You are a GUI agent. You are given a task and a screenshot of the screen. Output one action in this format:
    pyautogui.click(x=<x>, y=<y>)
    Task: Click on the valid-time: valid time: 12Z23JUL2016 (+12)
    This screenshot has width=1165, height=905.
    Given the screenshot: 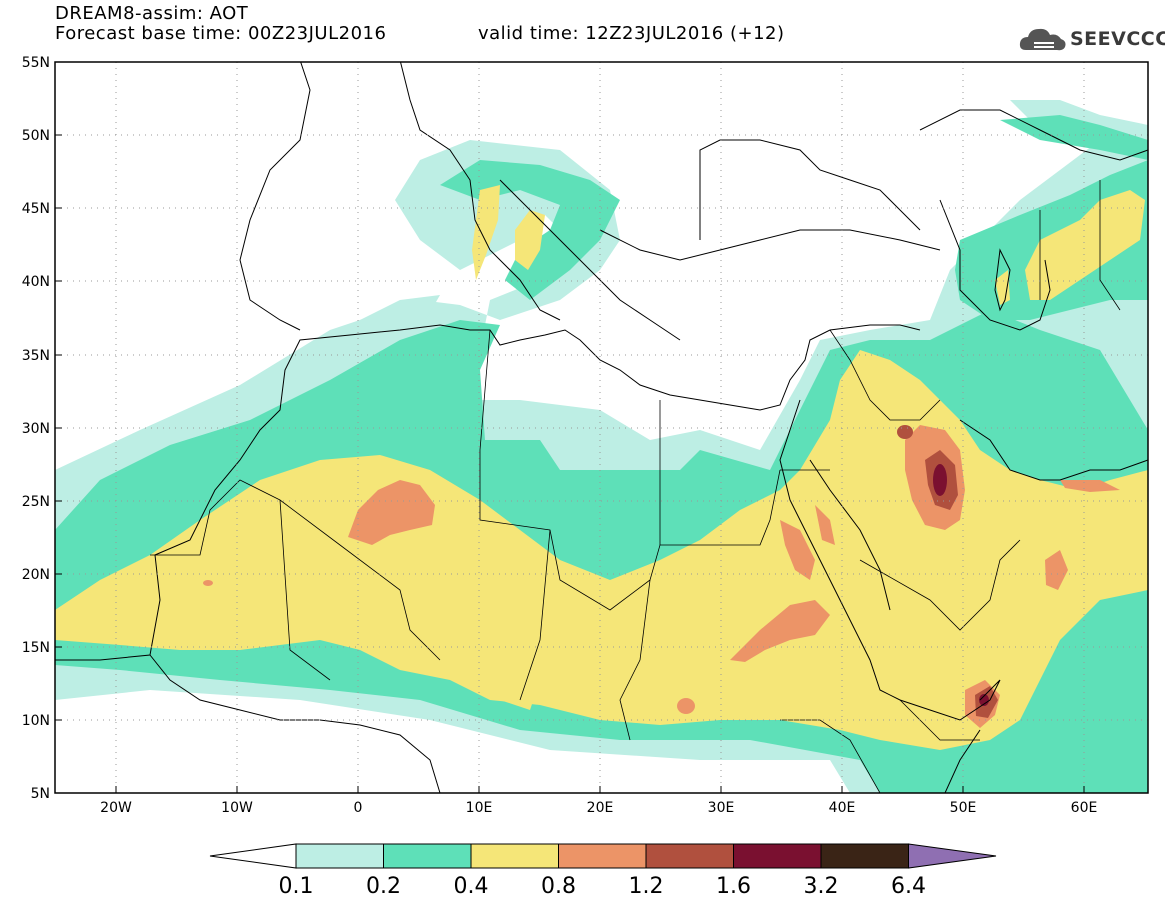 What is the action you would take?
    pyautogui.click(x=631, y=33)
    